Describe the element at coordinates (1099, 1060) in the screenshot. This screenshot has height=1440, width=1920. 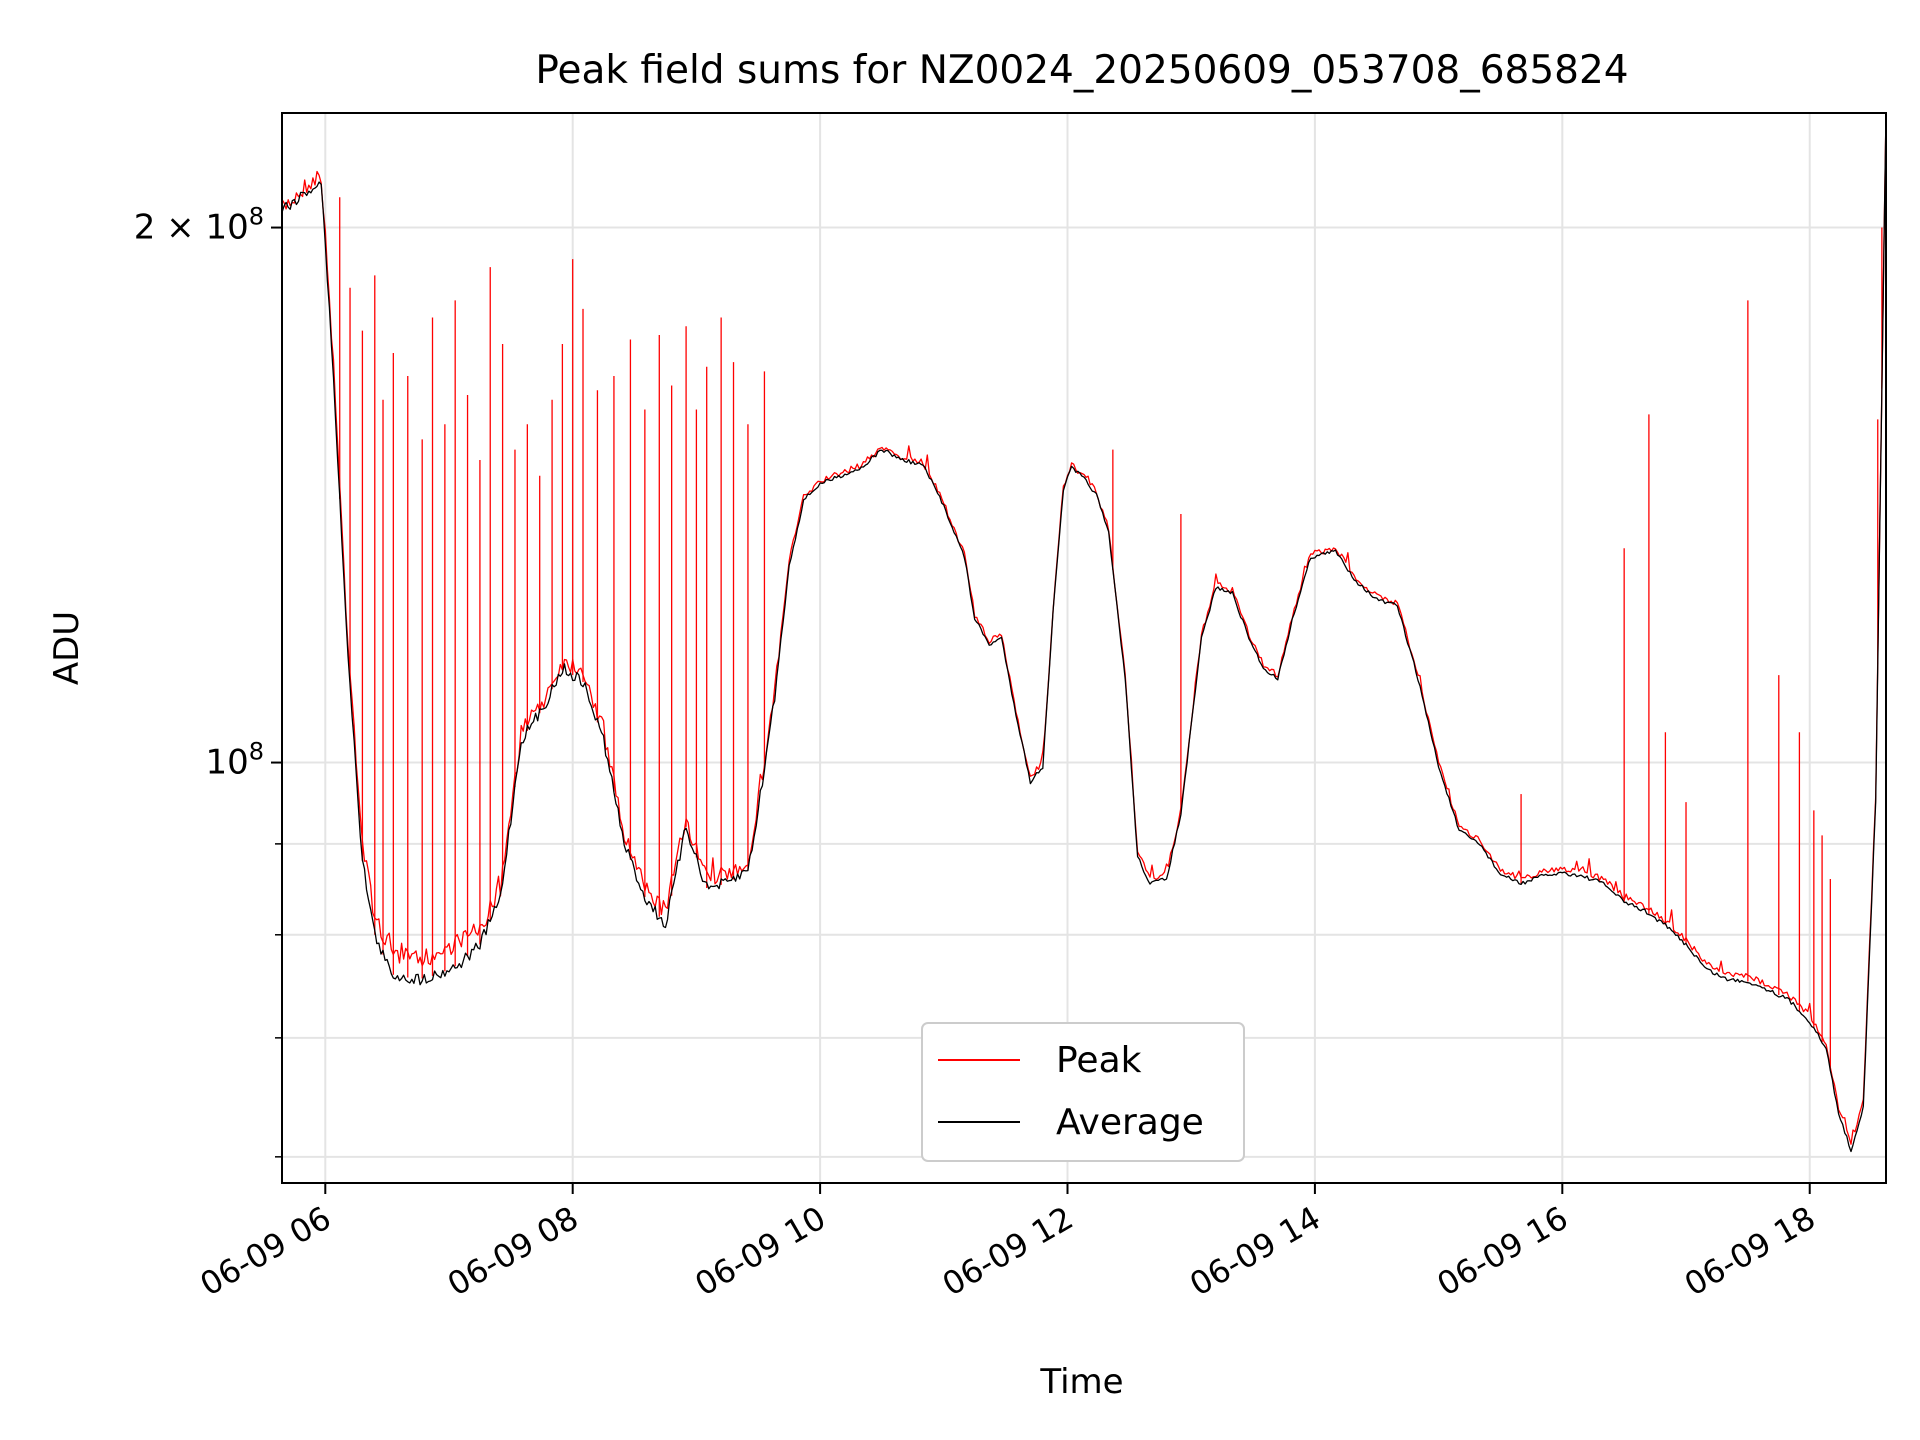
I see `legend-peak-label: Peak` at that location.